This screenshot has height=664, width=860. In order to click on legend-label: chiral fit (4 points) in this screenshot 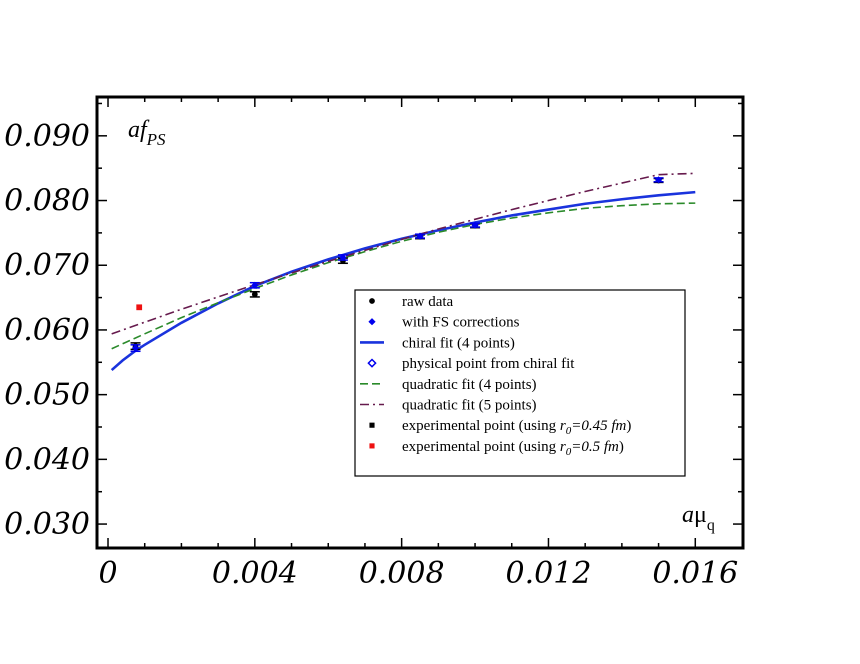, I will do `click(458, 343)`.